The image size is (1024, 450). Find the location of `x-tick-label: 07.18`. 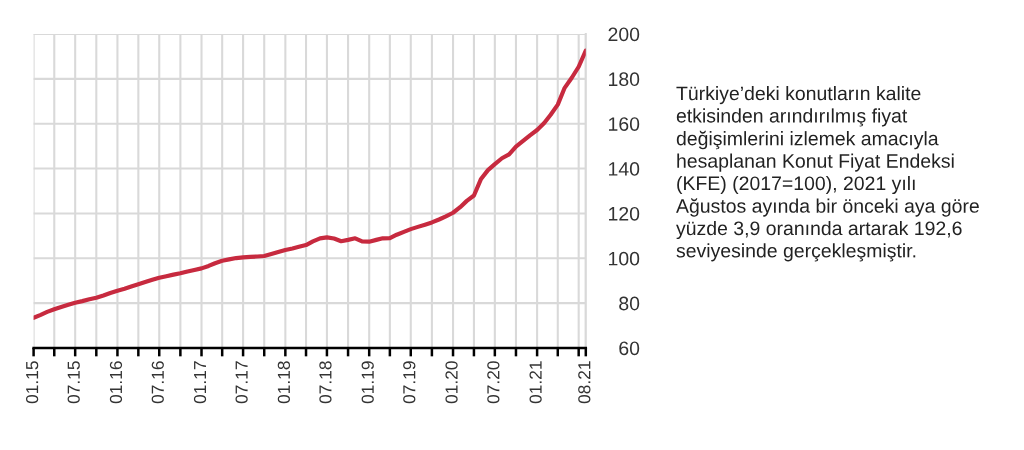

x-tick-label: 07.18 is located at coordinates (325, 382).